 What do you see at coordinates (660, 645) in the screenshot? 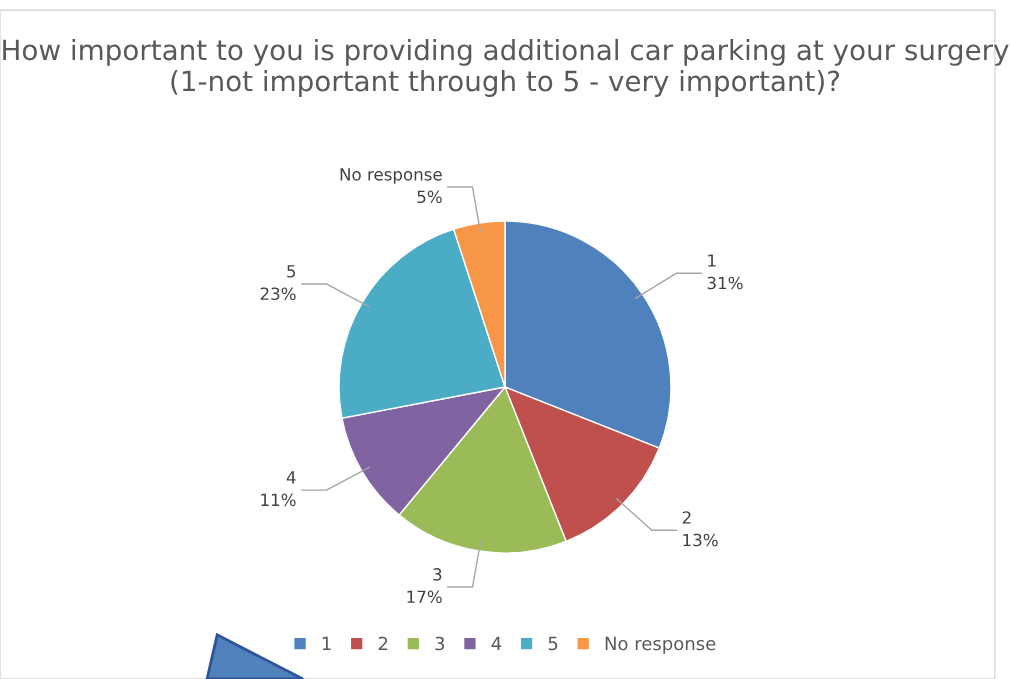
I see `legend-label: No response` at bounding box center [660, 645].